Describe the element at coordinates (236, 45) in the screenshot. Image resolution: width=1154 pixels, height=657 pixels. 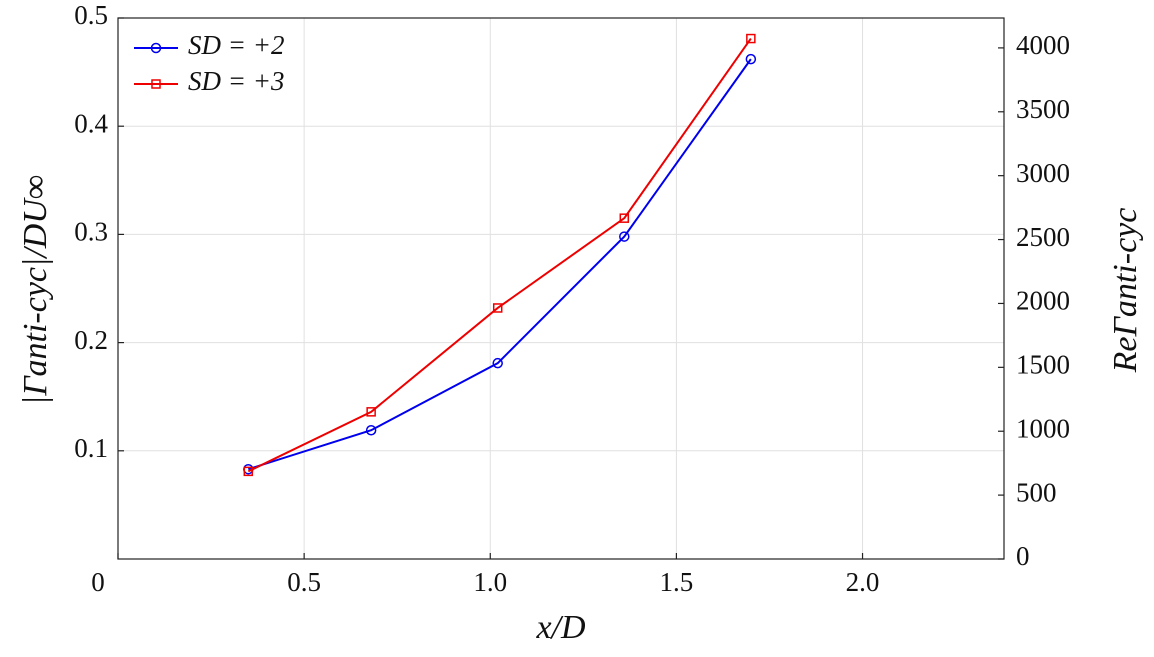
I see `legend-label: SD = +2` at that location.